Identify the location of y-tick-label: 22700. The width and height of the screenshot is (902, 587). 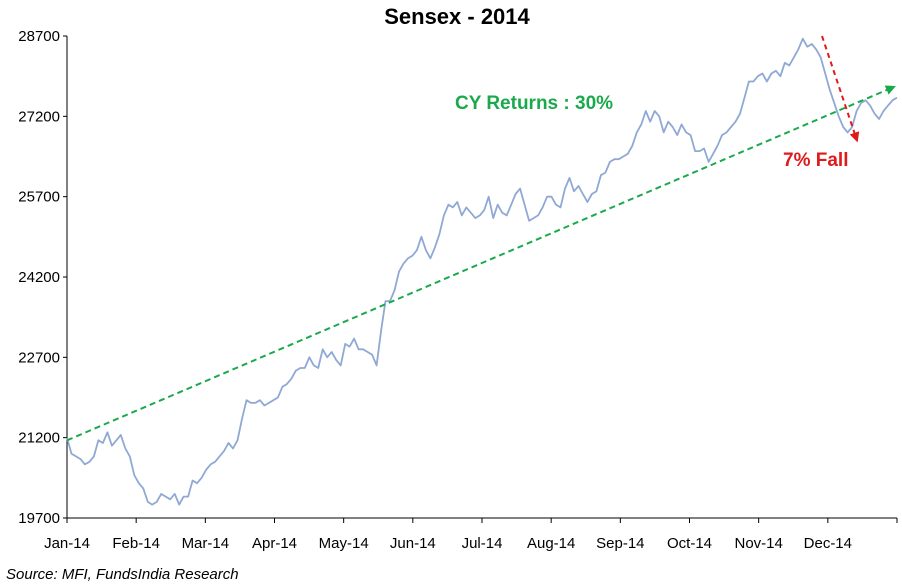
(39, 357).